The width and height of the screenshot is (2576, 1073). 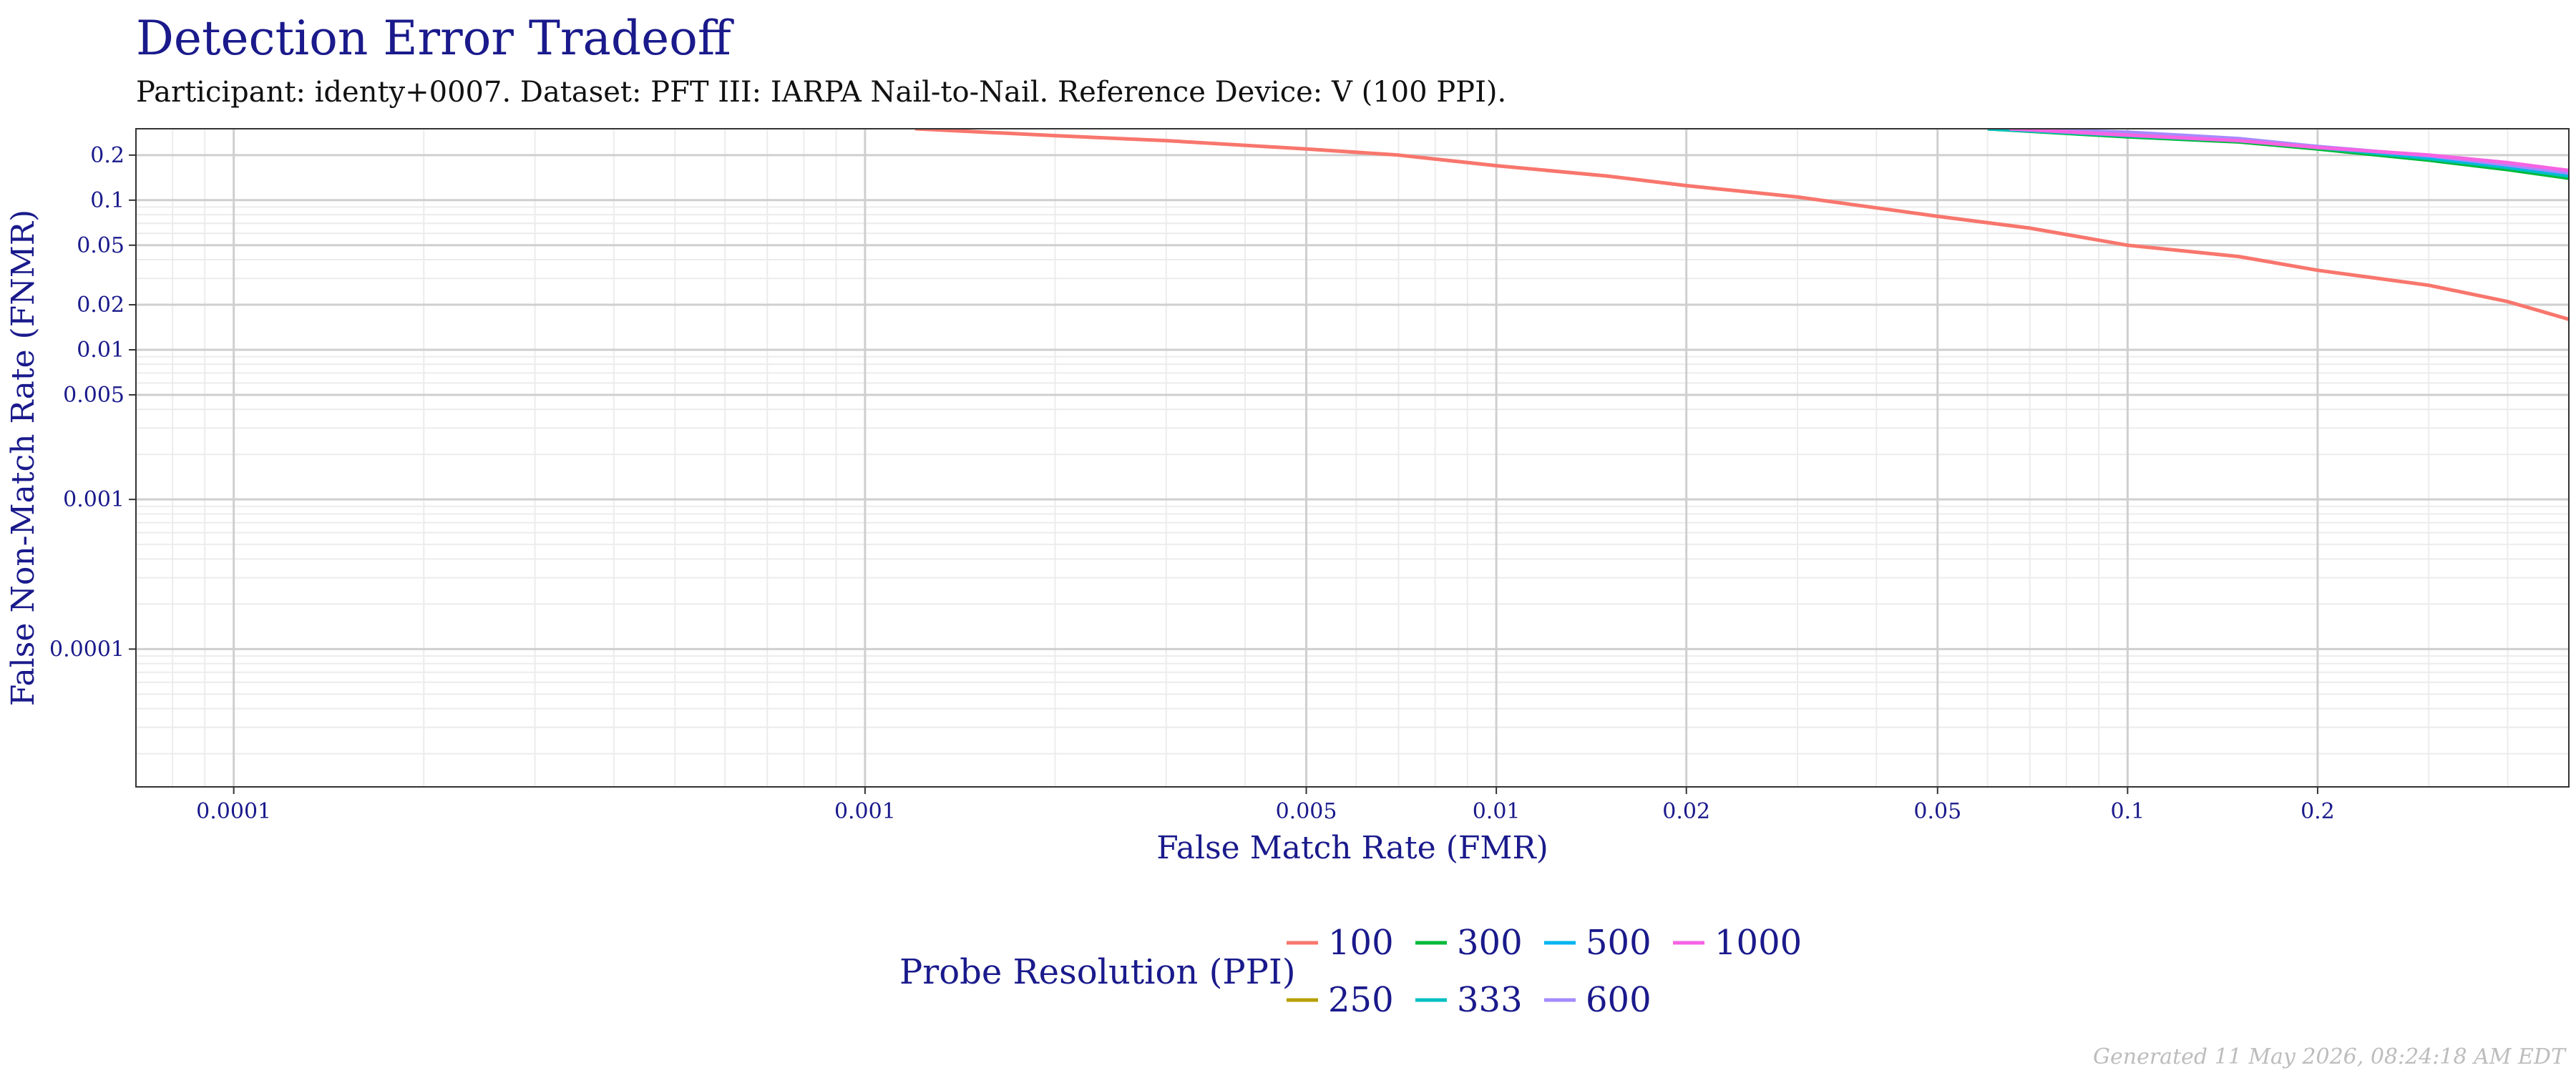 What do you see at coordinates (865, 811) in the screenshot?
I see `x-tick-label: 0.001` at bounding box center [865, 811].